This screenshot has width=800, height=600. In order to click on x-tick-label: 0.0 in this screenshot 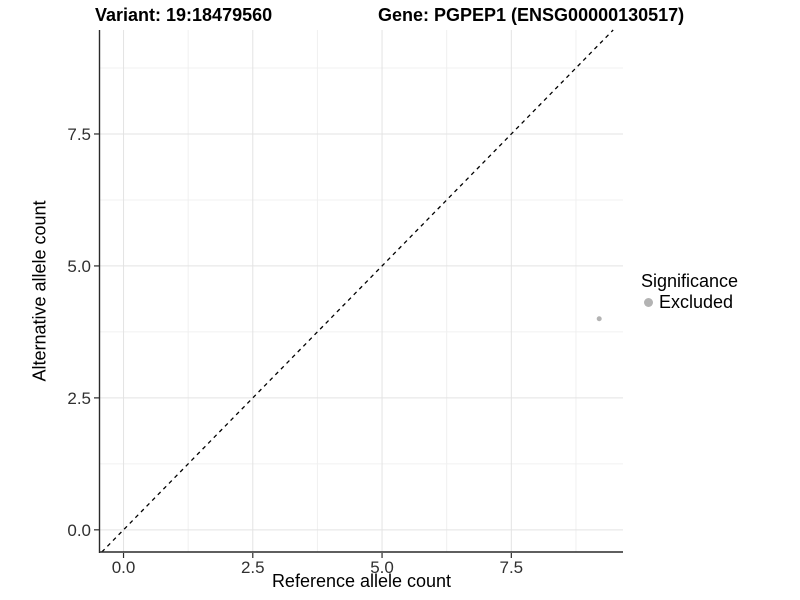, I will do `click(124, 567)`.